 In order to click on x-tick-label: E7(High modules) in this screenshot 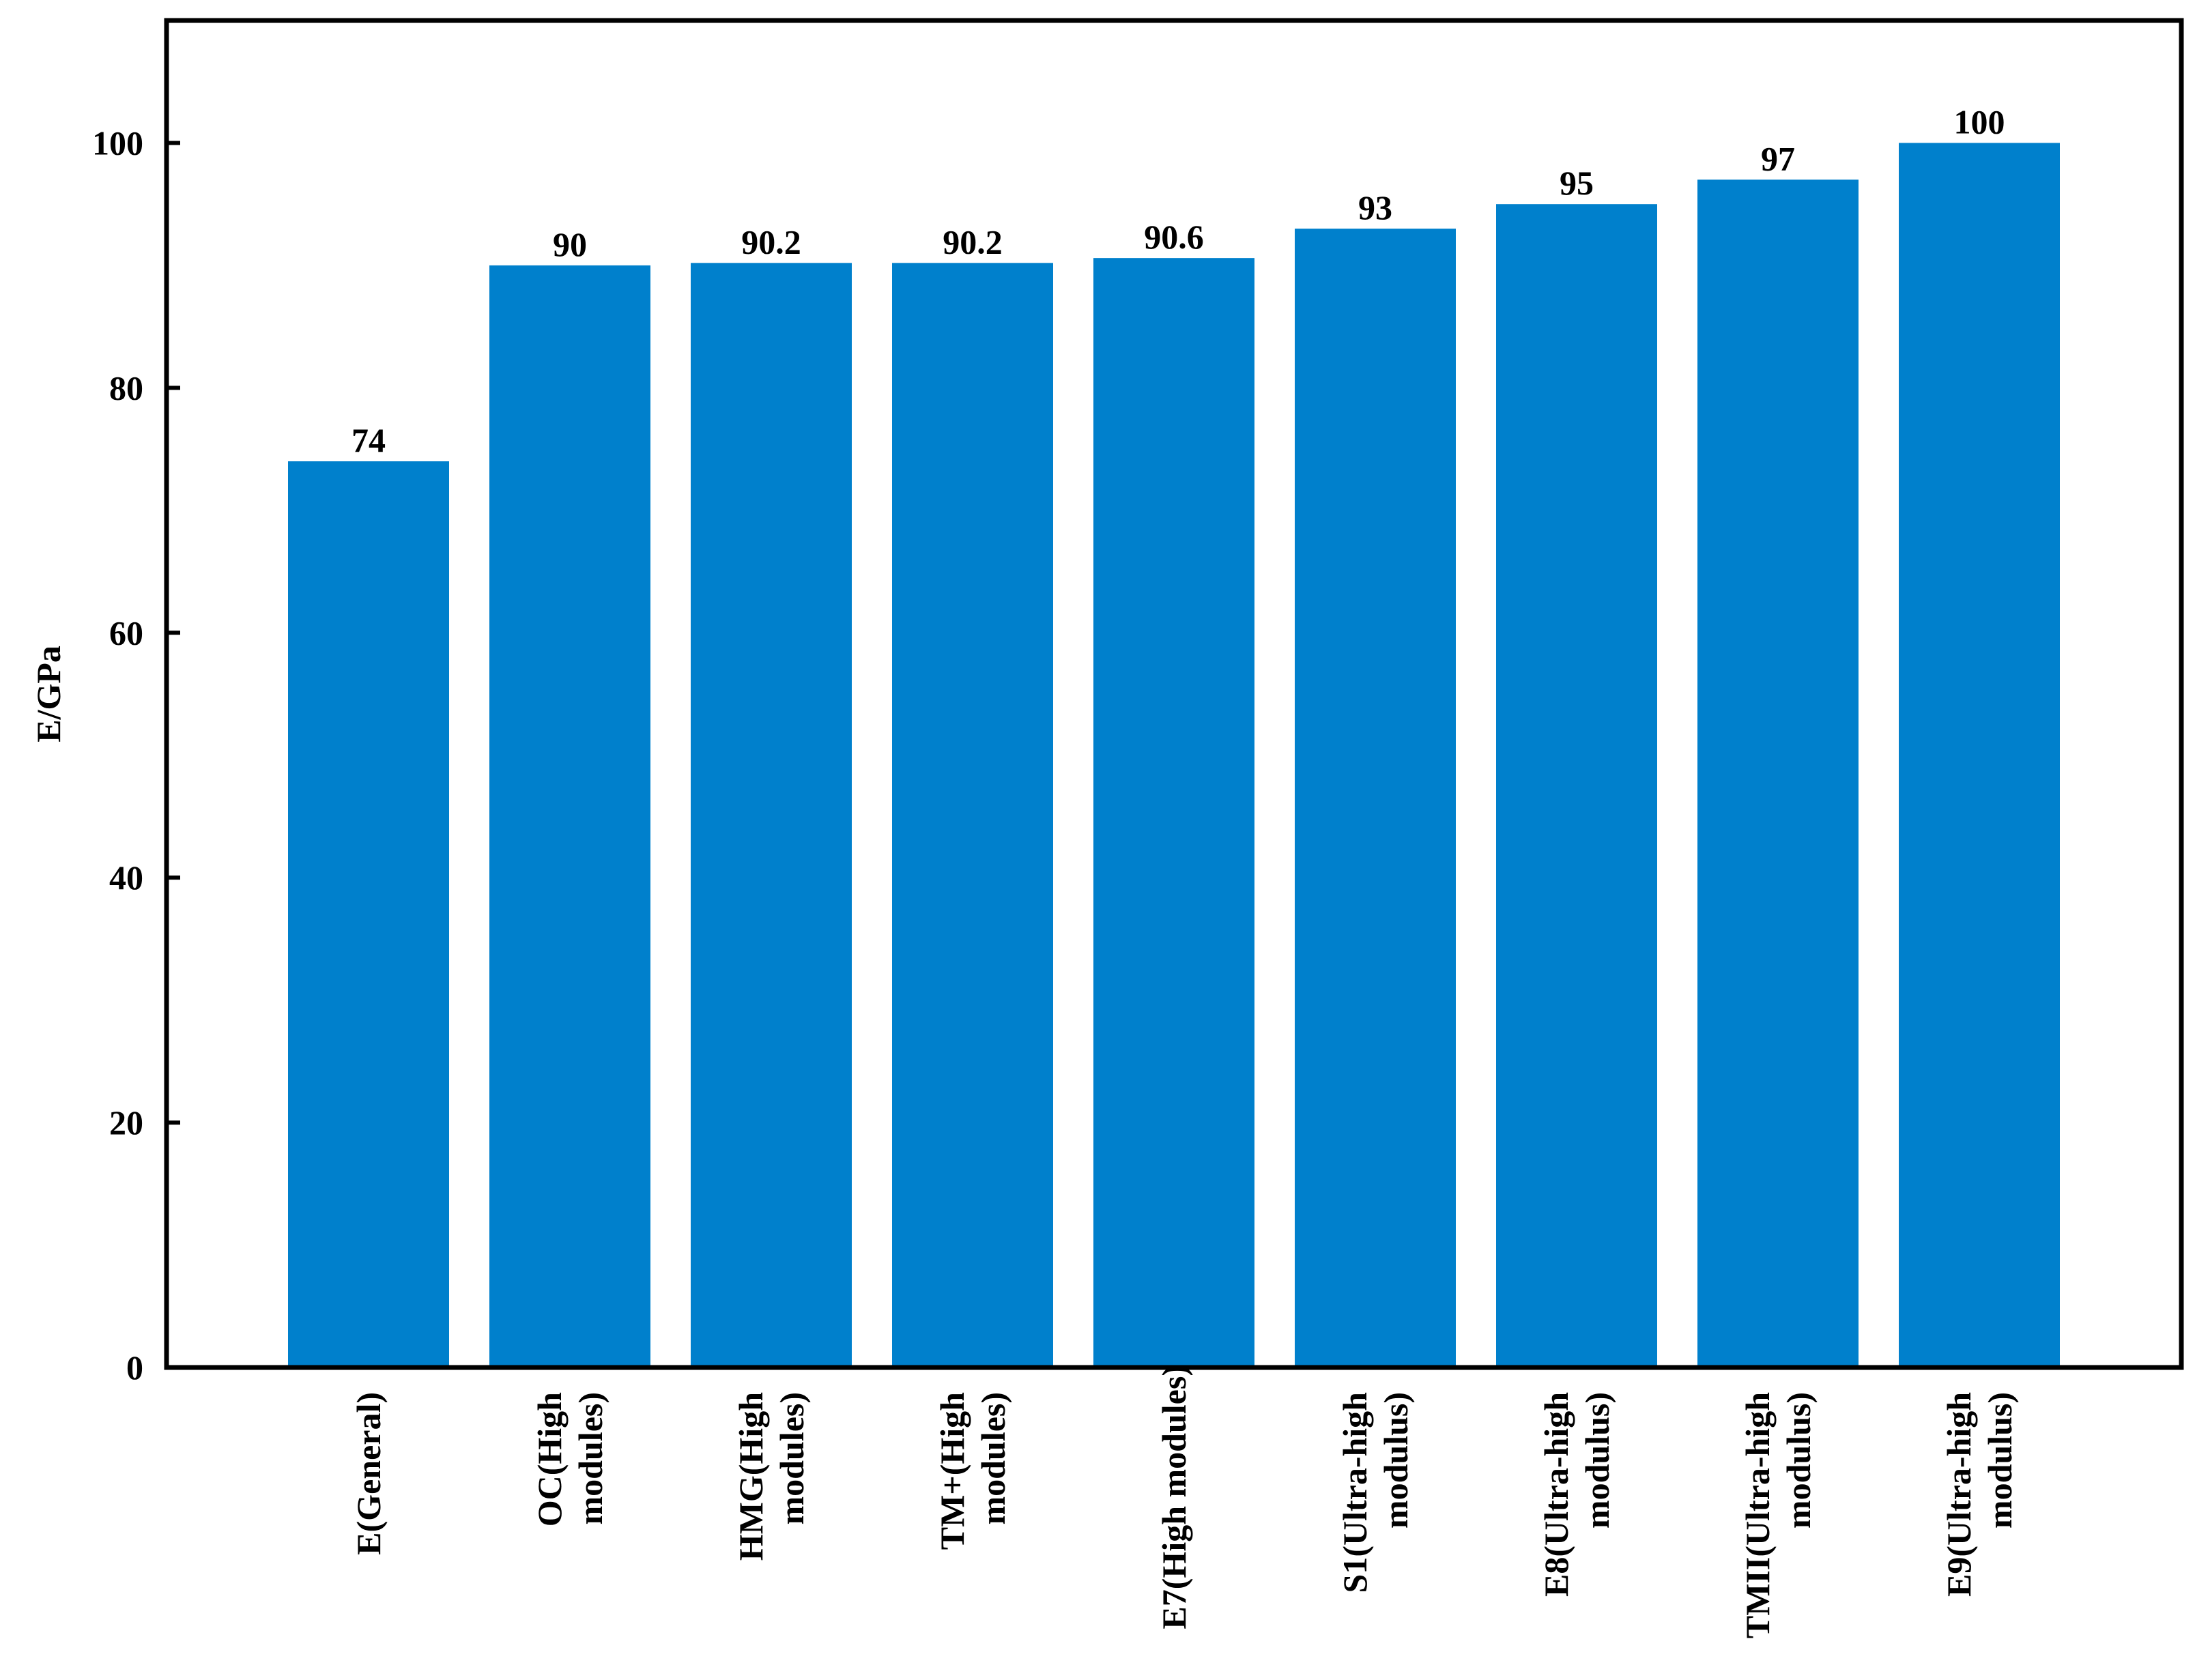, I will do `click(1174, 1497)`.